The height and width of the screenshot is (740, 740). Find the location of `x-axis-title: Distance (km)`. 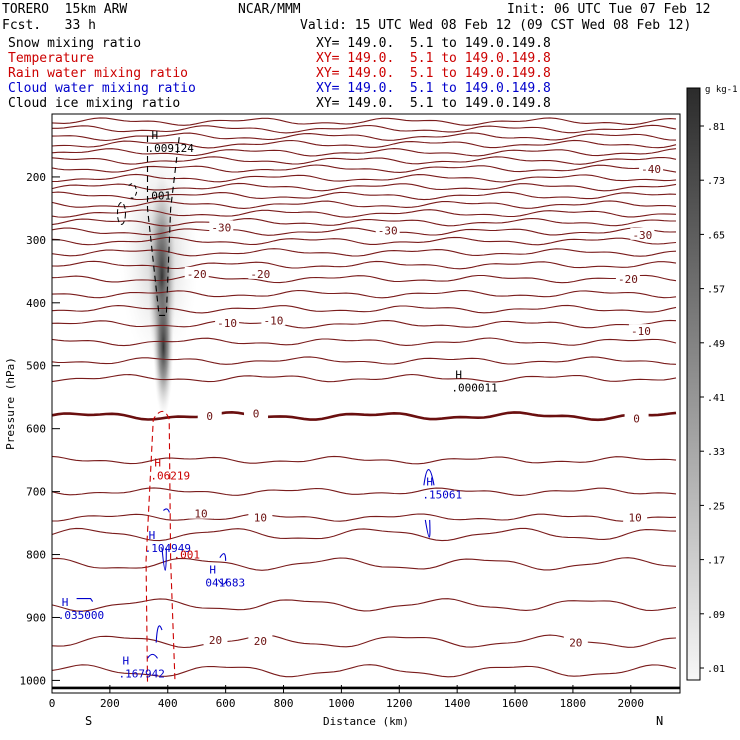

x-axis-title: Distance (km) is located at coordinates (366, 721).